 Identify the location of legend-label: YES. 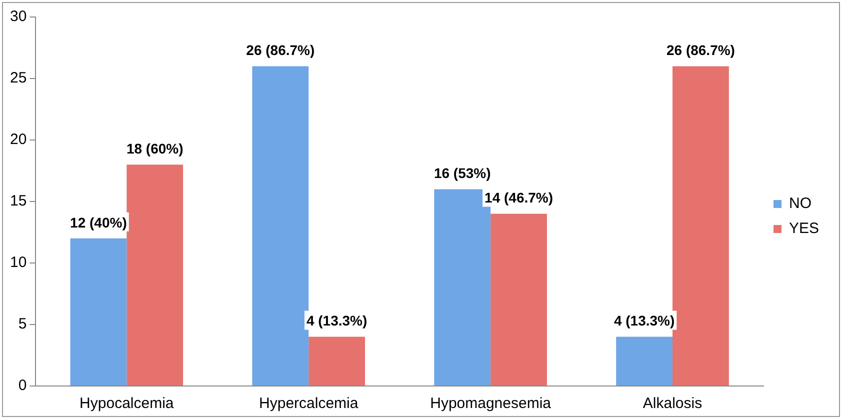
(803, 229).